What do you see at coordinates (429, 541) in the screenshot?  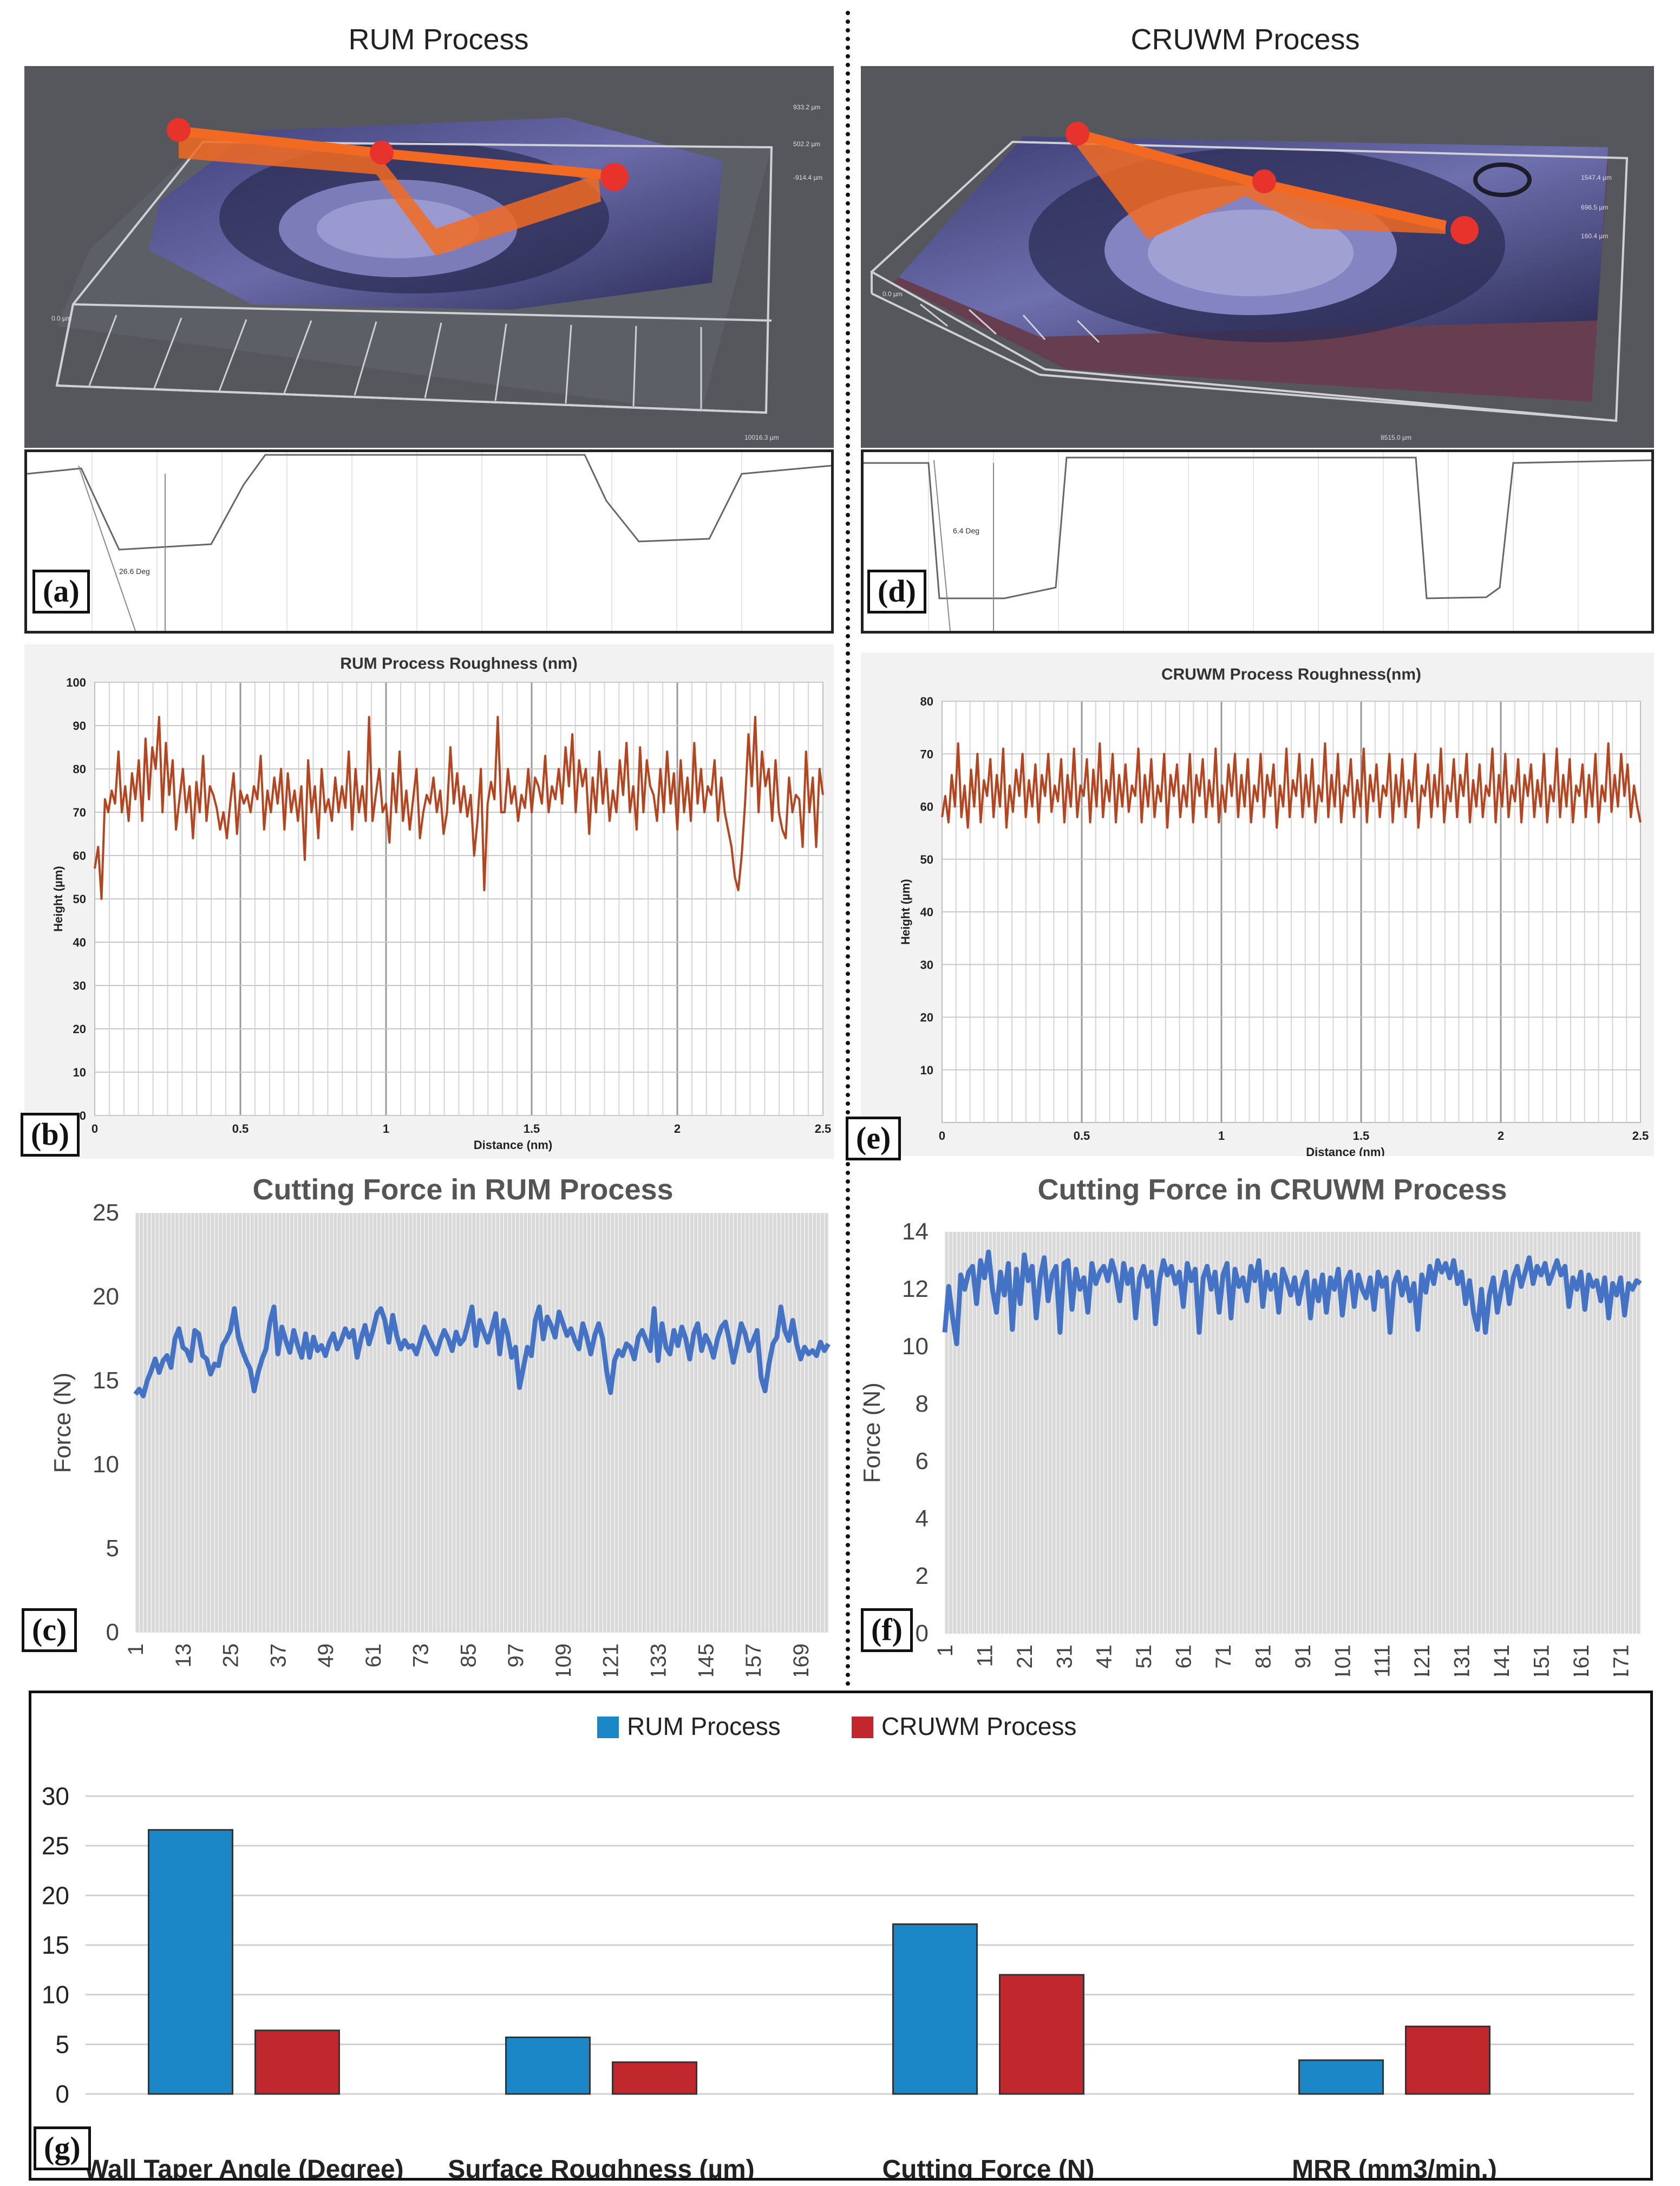 I see `rum-profile-drawing: 26.6 Deg` at bounding box center [429, 541].